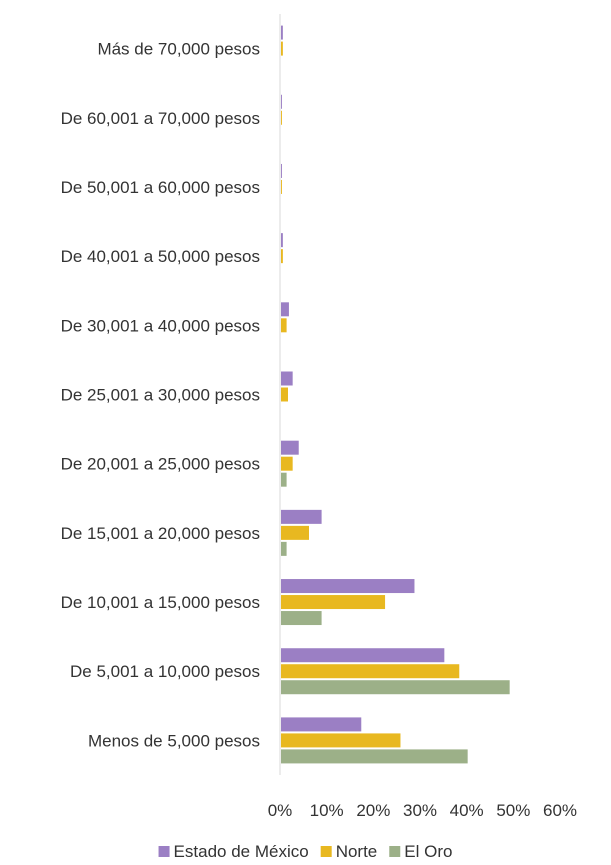  What do you see at coordinates (160, 464) in the screenshot?
I see `category-label: De 20,001 a 25,000 pesos` at bounding box center [160, 464].